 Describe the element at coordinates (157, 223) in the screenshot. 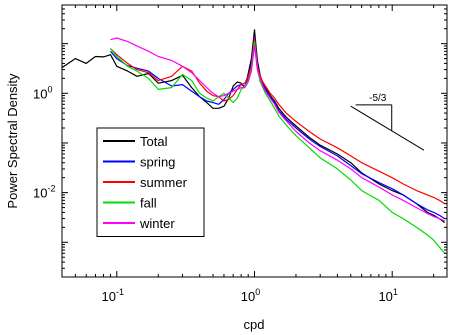

I see `legend-label-winter: winter` at that location.